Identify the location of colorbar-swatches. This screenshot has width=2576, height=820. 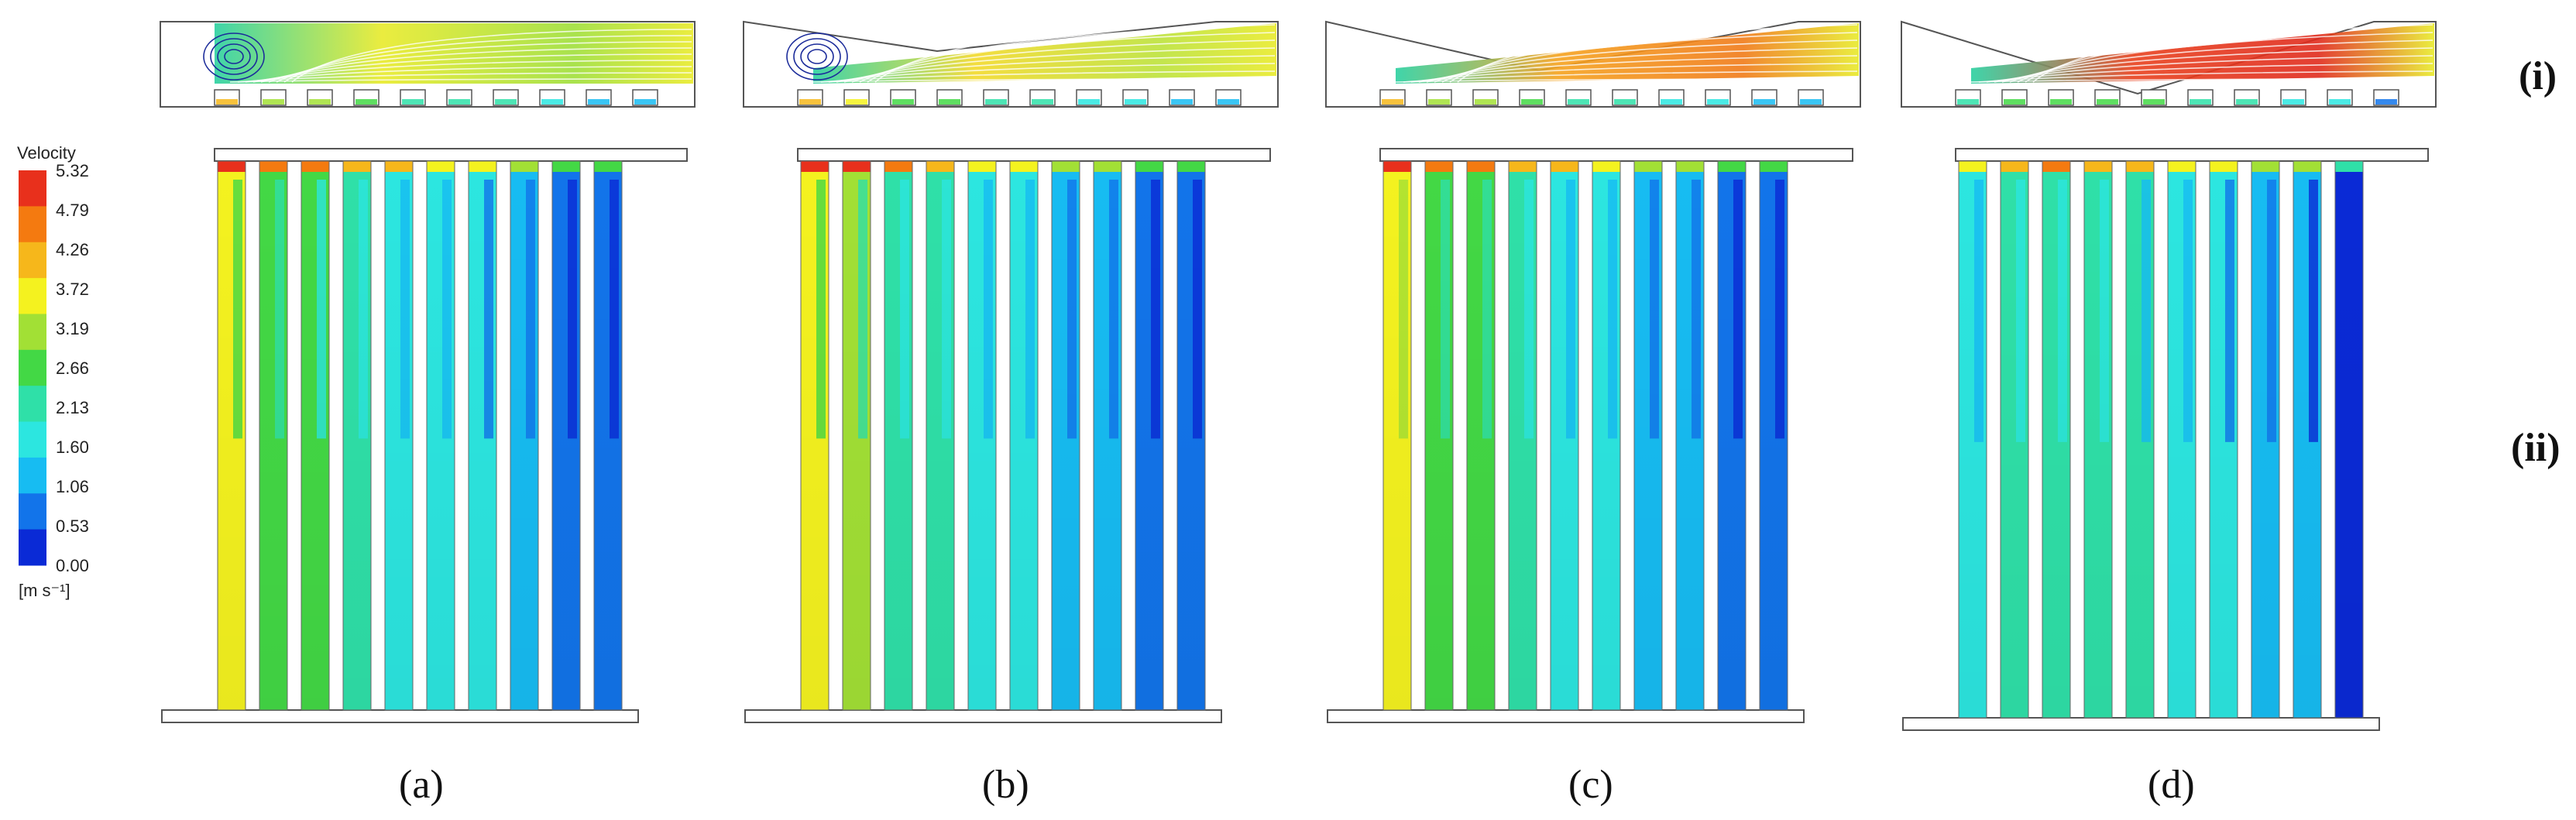
(32, 368).